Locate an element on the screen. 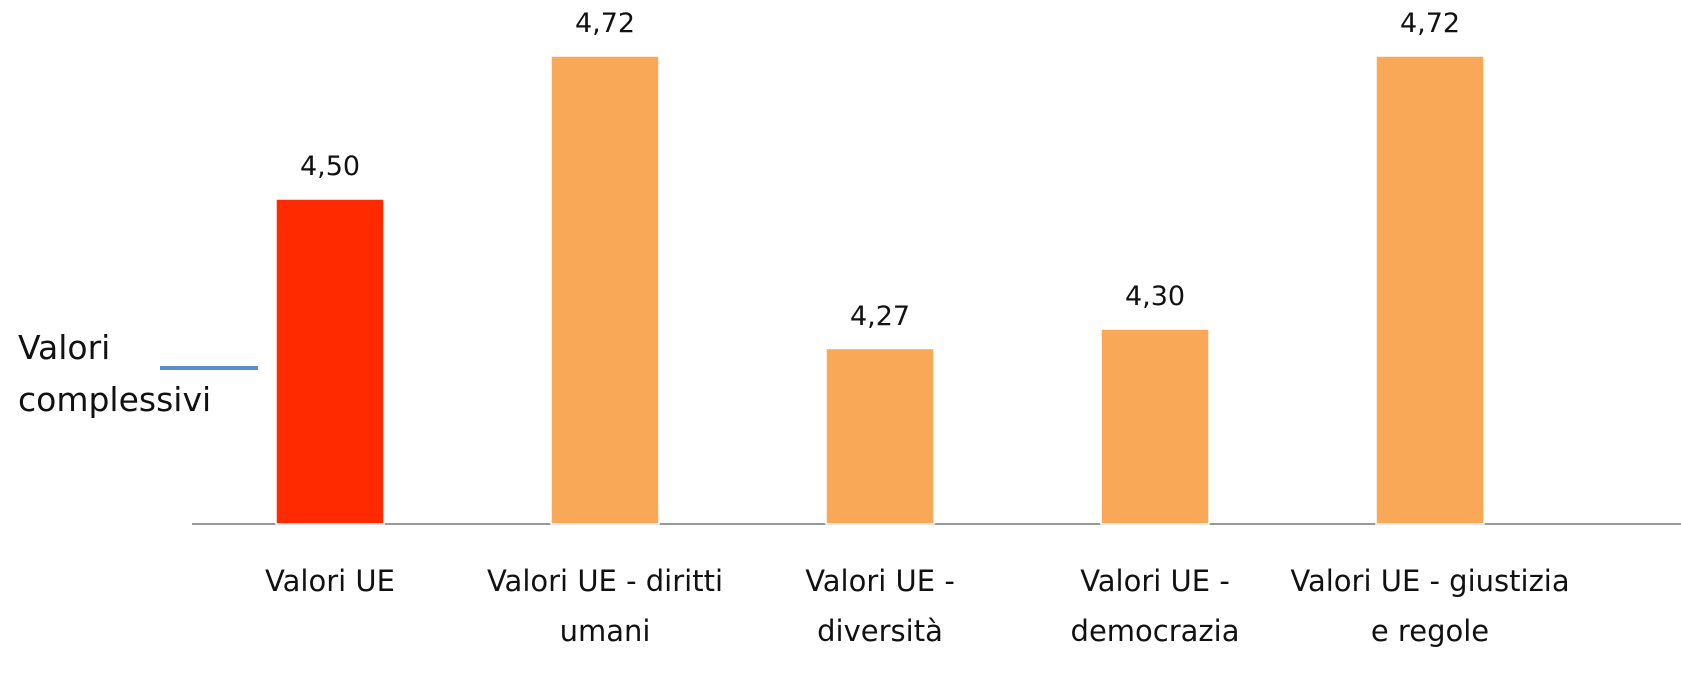 This screenshot has width=1681, height=692. x-tick-label: Valori UE - diversità is located at coordinates (880, 606).